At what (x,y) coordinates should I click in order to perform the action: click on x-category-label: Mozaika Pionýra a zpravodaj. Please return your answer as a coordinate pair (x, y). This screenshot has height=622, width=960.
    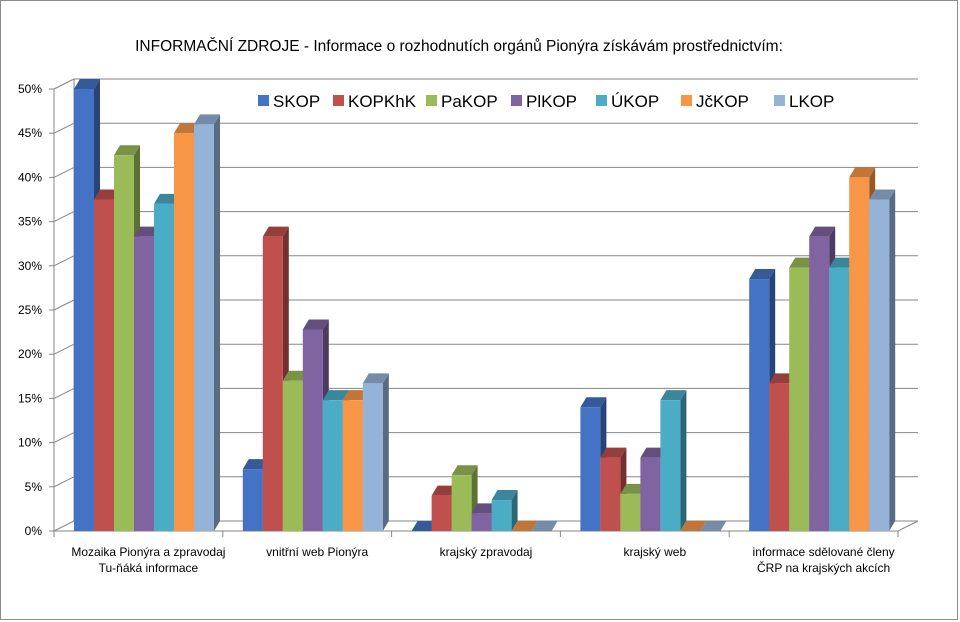
    Looking at the image, I should click on (148, 552).